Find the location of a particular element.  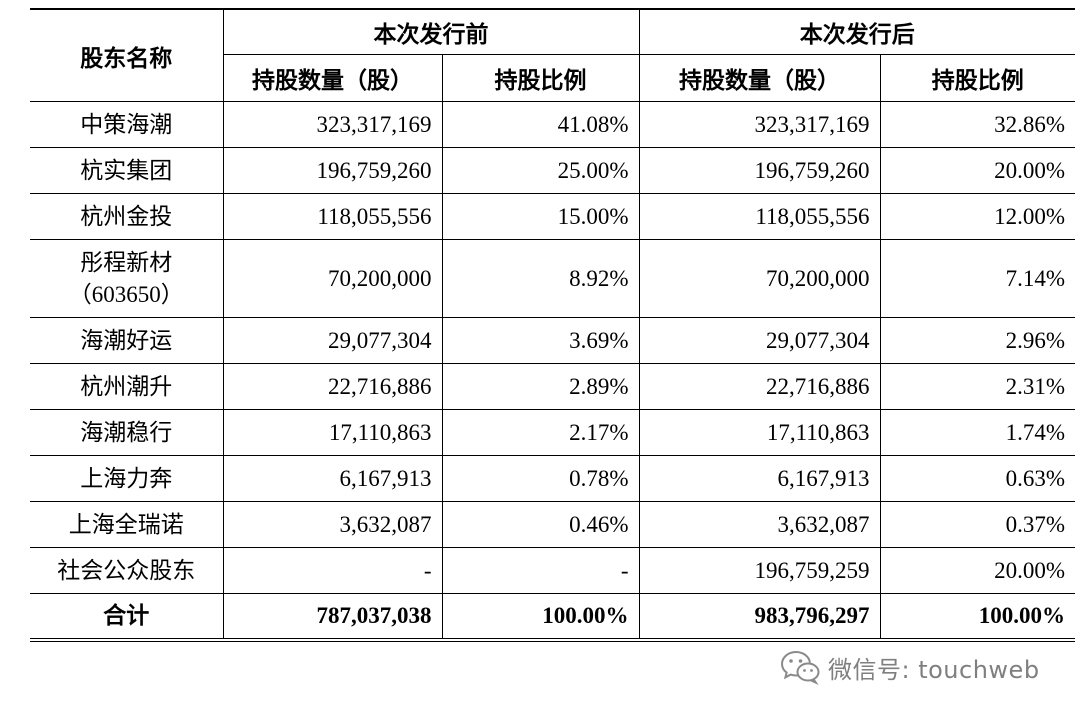

shares-before: - is located at coordinates (332, 570).